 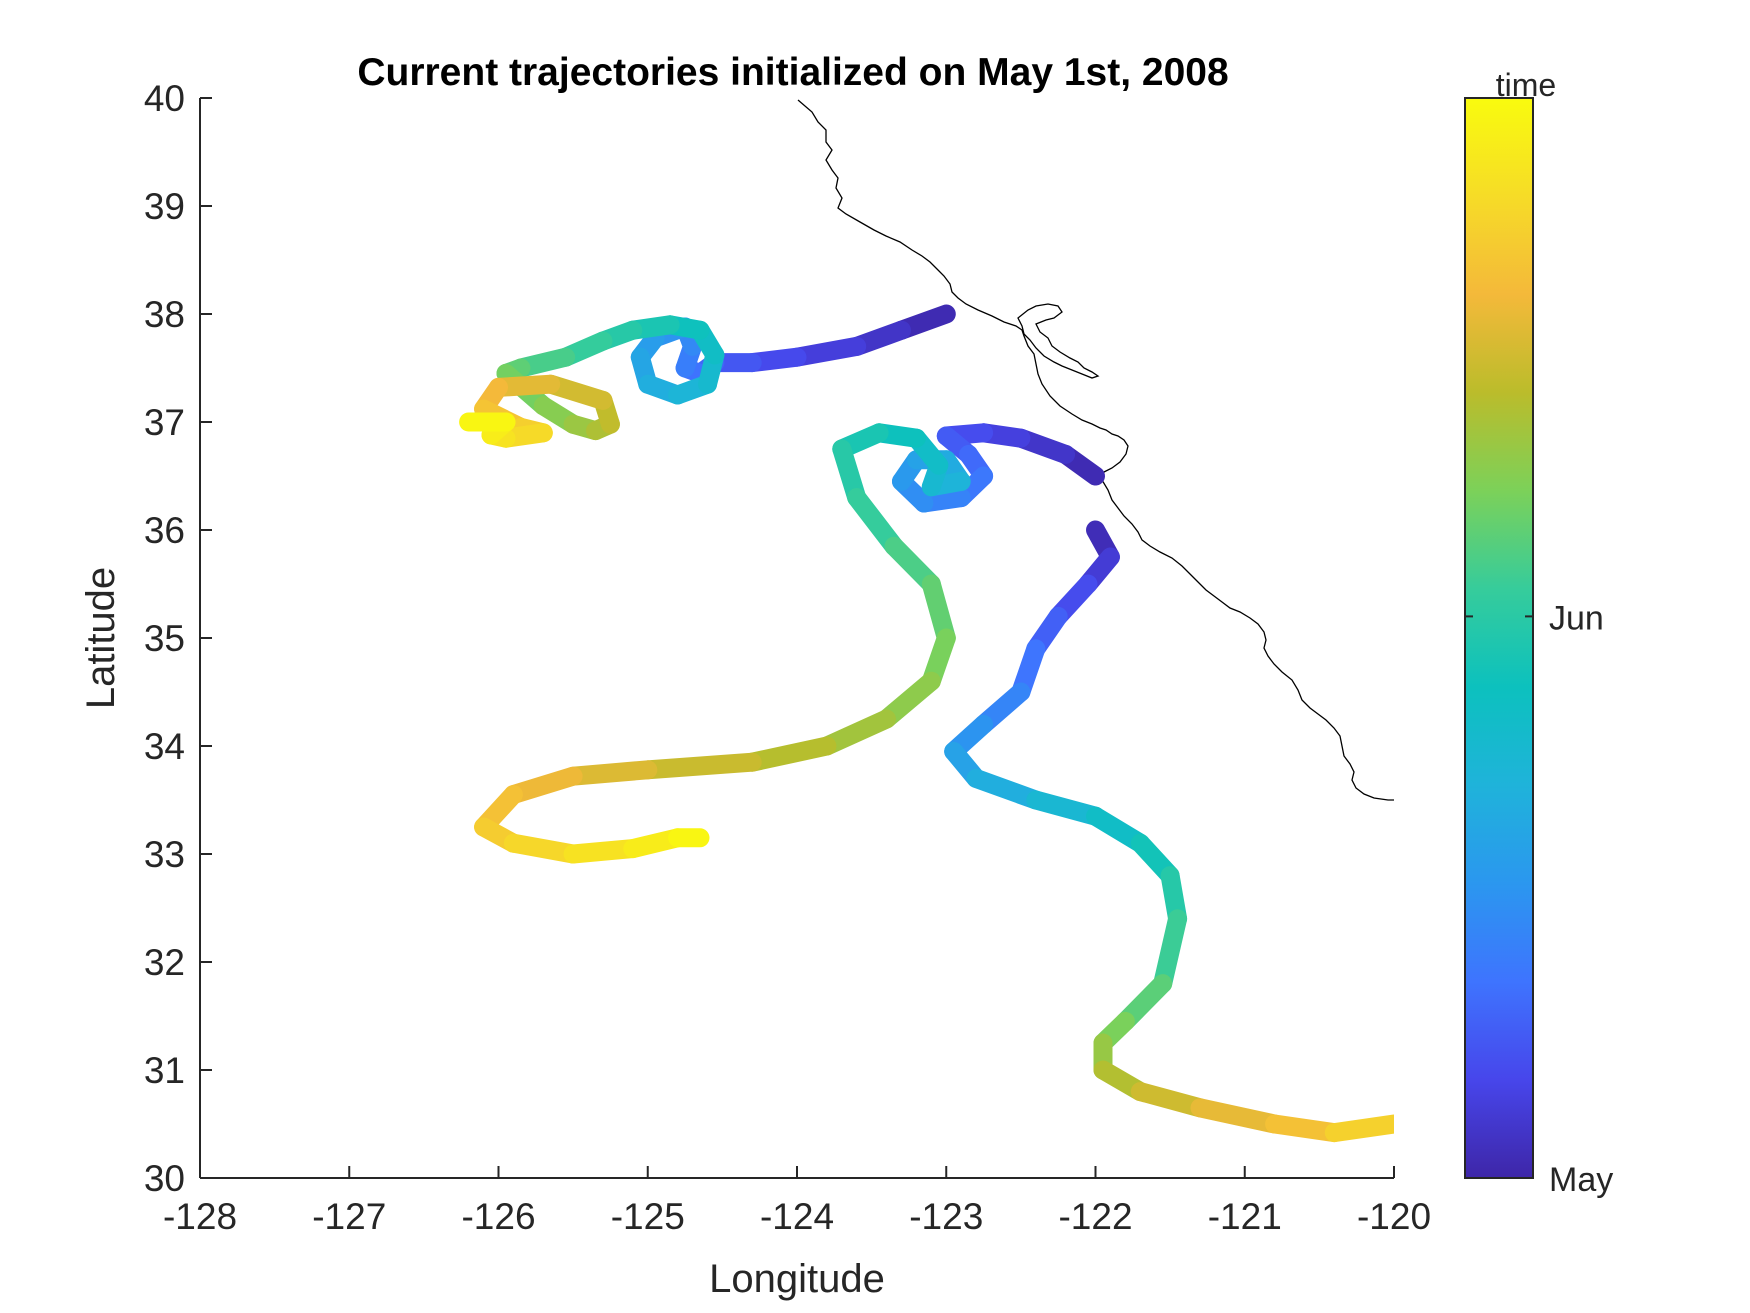 What do you see at coordinates (164, 1070) in the screenshot?
I see `y-tick-label: 31` at bounding box center [164, 1070].